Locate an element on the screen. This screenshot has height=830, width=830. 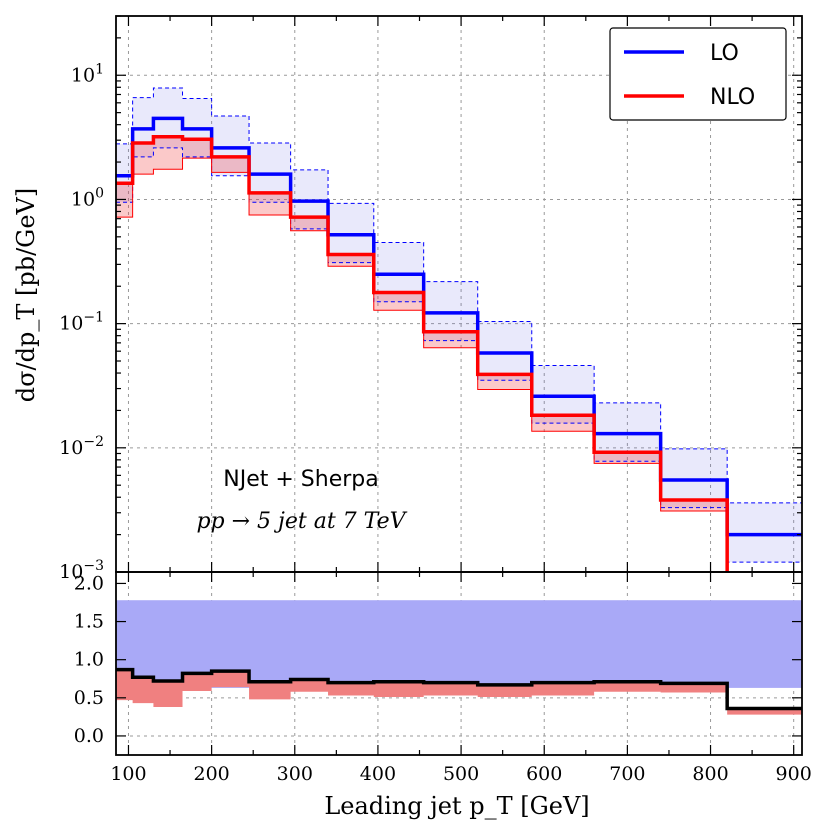
main-y-tick-label-1: 10⁻² is located at coordinates (81, 446).